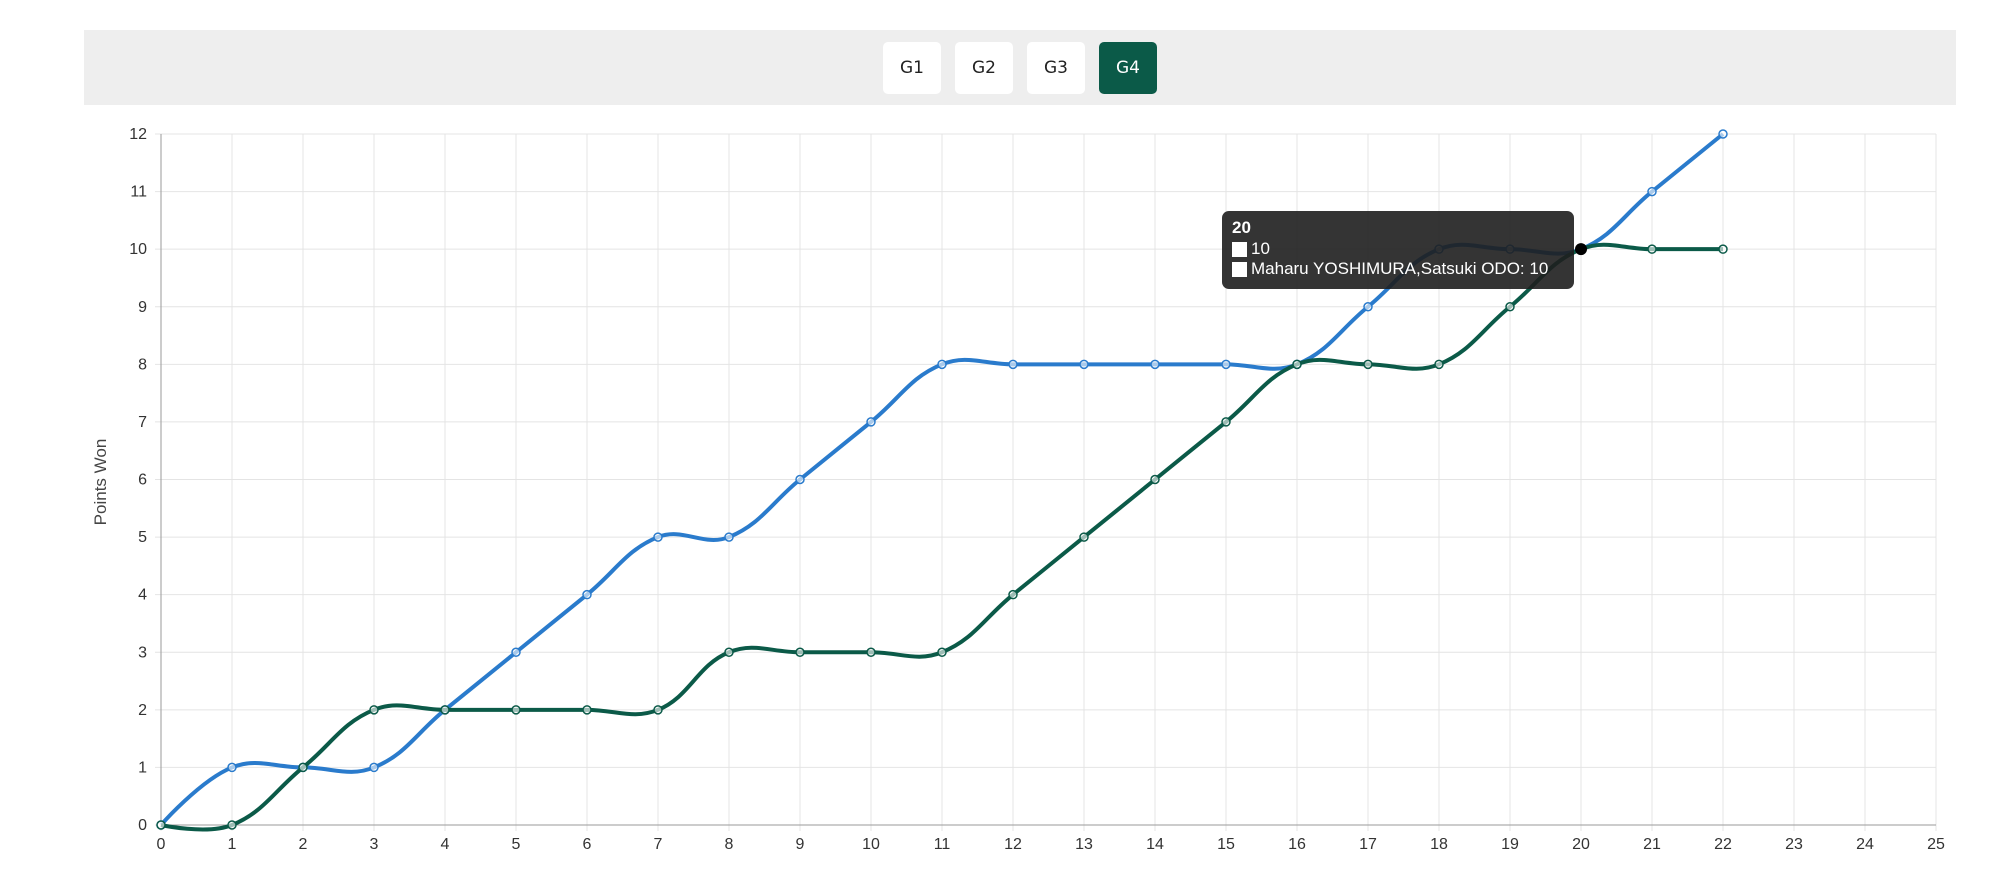  I want to click on y-tick-label: 1, so click(142, 767).